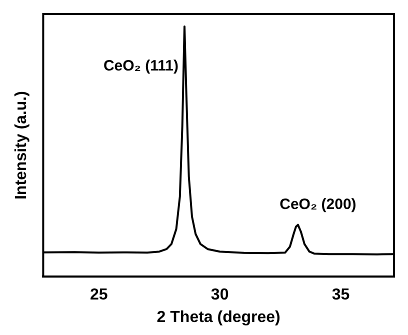  What do you see at coordinates (341, 295) in the screenshot?
I see `x-tick-label: 35` at bounding box center [341, 295].